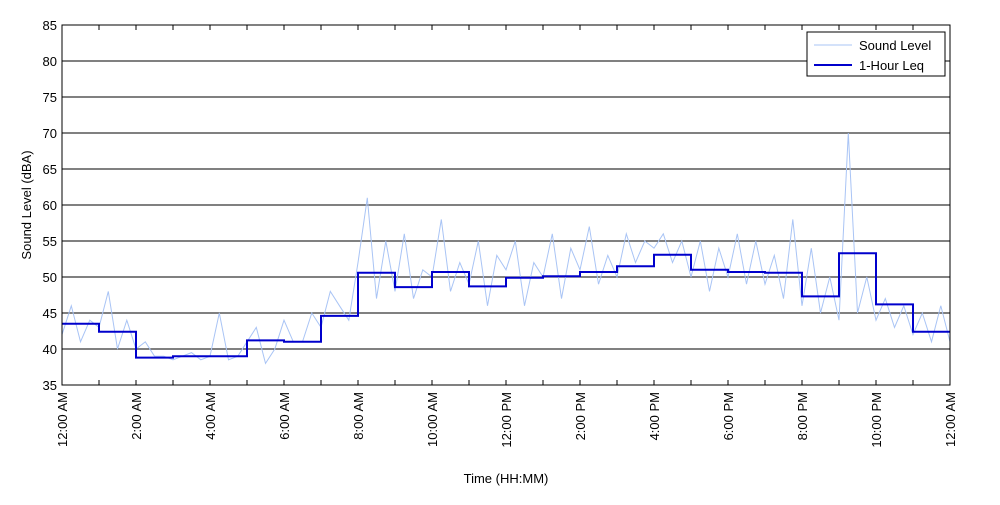  I want to click on legend-label-1-hour-leq: 1-Hour Leq, so click(891, 65).